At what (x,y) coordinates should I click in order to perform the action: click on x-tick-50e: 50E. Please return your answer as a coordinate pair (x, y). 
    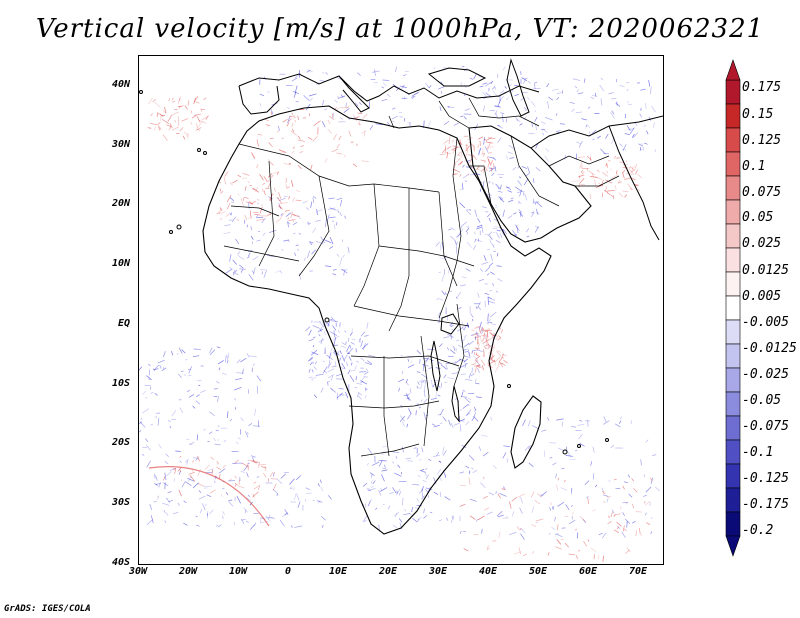
    Looking at the image, I should click on (538, 571).